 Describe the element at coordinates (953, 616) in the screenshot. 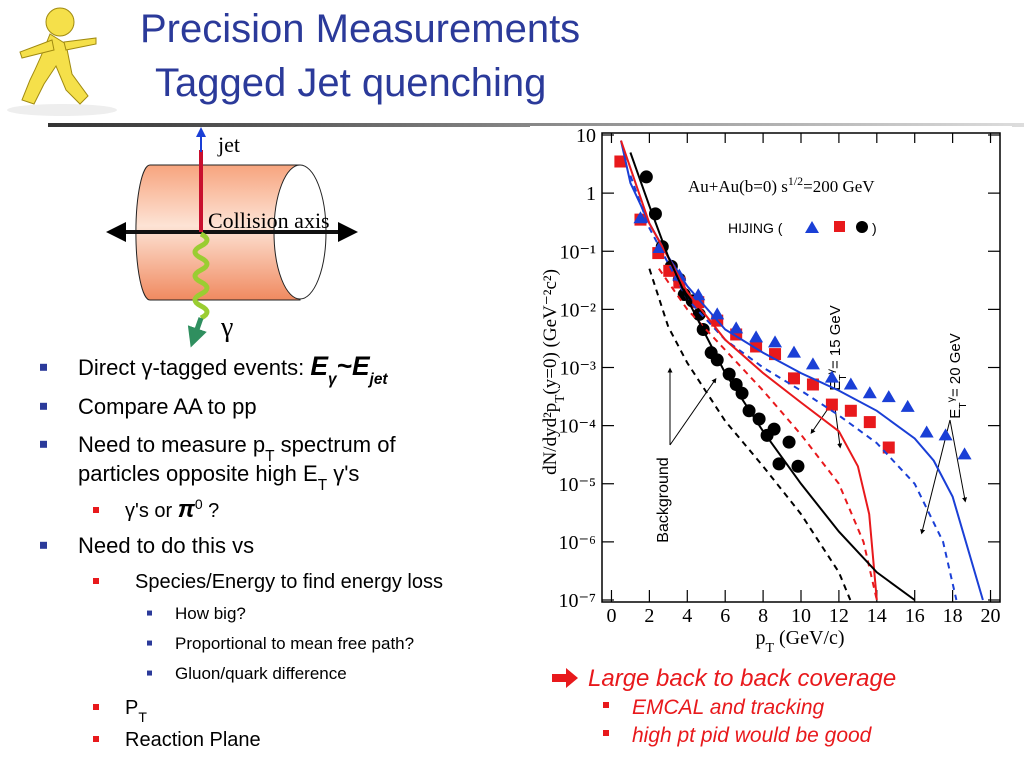

I see `x-tick-label: 18` at that location.